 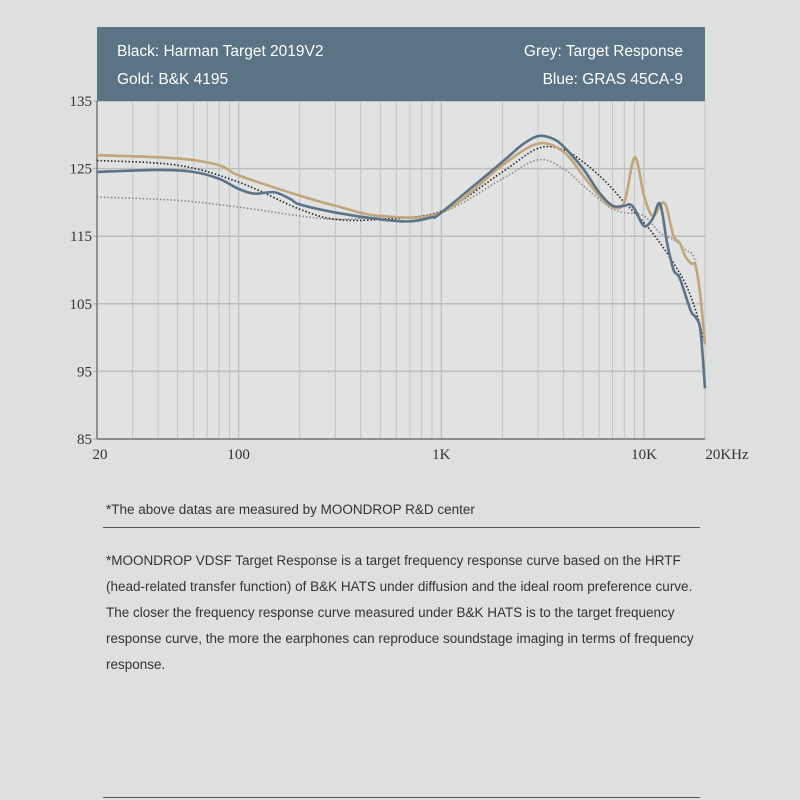 What do you see at coordinates (401, 797) in the screenshot?
I see `divider-bottom` at bounding box center [401, 797].